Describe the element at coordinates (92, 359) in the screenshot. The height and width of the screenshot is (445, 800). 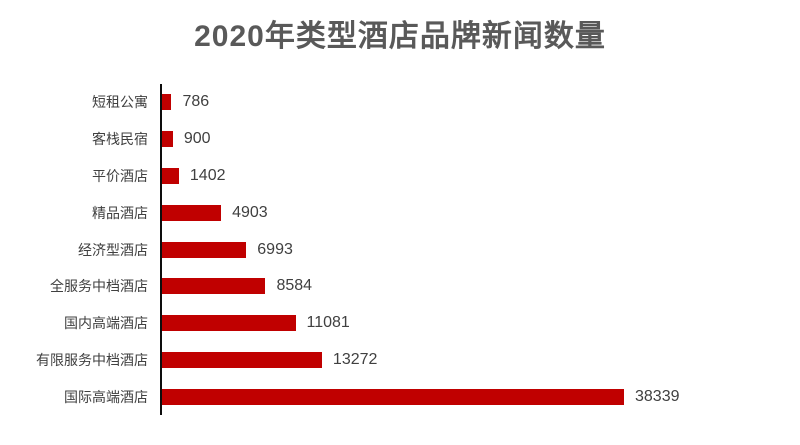
I see `category-label: 有限服务中档酒店` at that location.